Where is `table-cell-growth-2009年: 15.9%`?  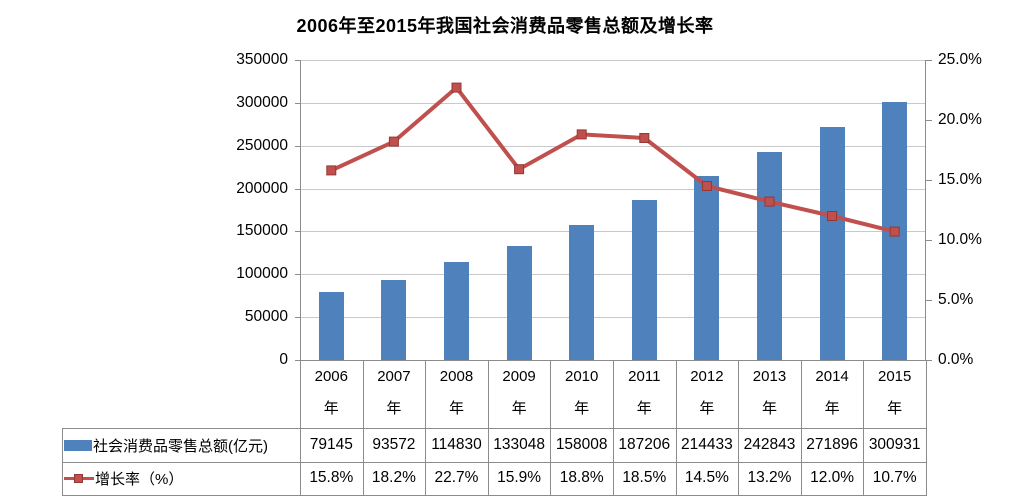 table-cell-growth-2009年: 15.9% is located at coordinates (519, 477).